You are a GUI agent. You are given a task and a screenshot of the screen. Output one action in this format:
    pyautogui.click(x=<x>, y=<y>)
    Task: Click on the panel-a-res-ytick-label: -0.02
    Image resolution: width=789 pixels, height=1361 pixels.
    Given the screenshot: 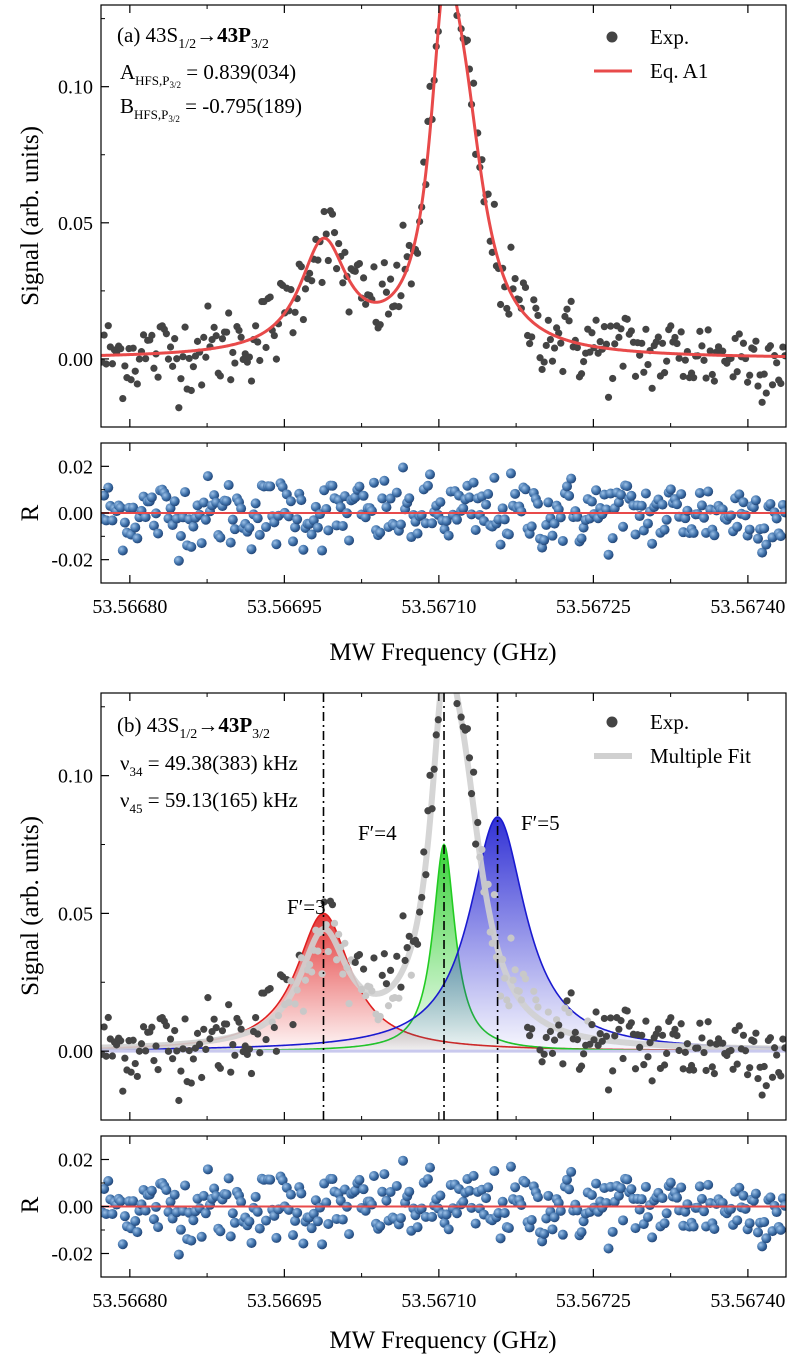 What is the action you would take?
    pyautogui.click(x=72, y=561)
    